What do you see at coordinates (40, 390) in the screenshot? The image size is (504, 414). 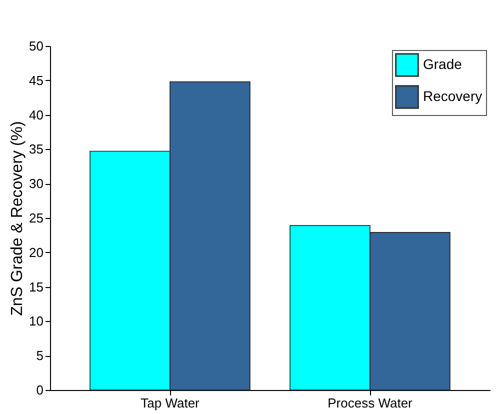 I see `y-tick-label: 0` at bounding box center [40, 390].